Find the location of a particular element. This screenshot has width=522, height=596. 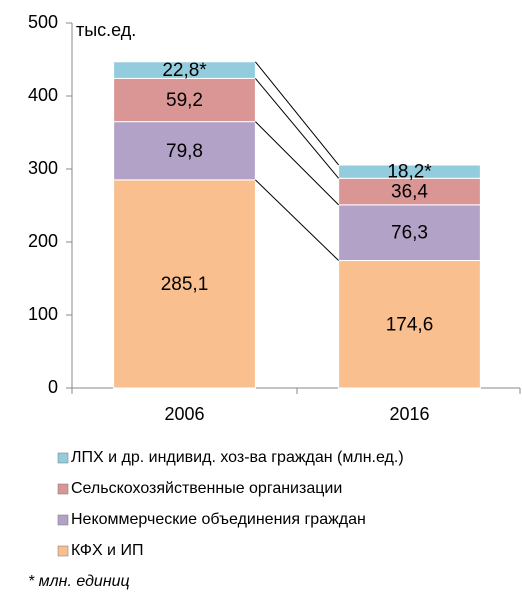

legend-label: Сельскохозяйственные организации is located at coordinates (206, 488).